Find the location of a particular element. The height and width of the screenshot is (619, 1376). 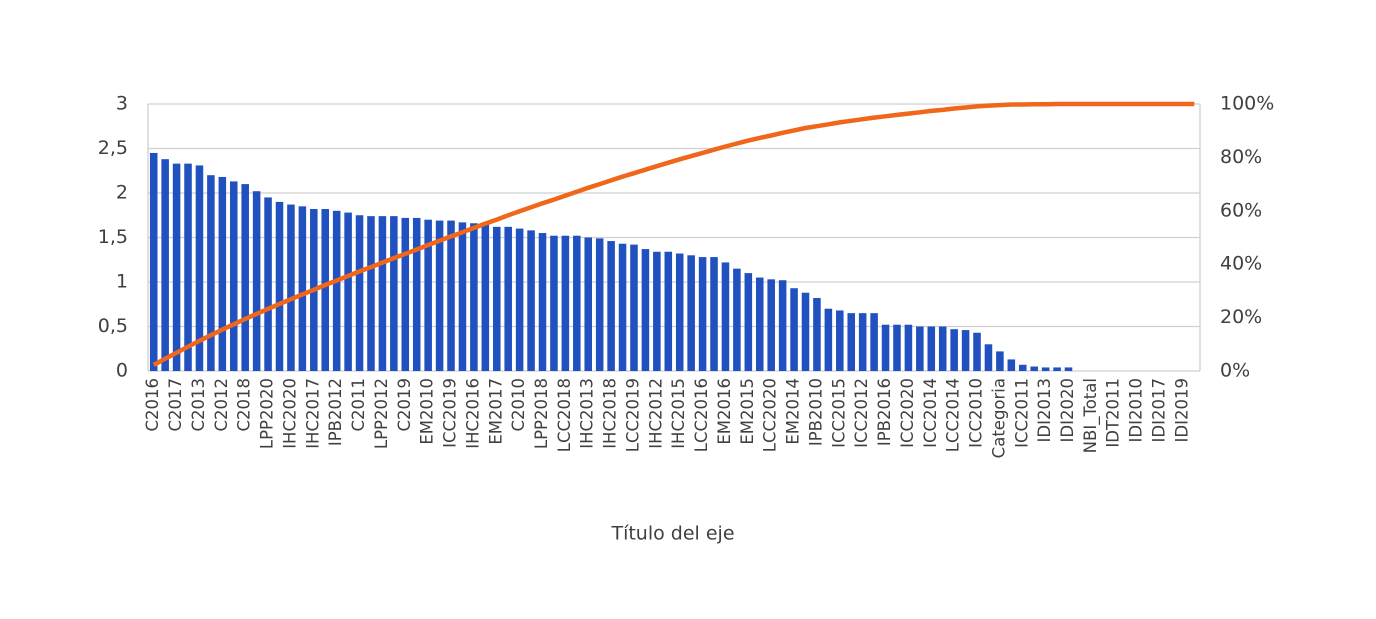

x-tick-label: IPB2016 is located at coordinates (884, 412).